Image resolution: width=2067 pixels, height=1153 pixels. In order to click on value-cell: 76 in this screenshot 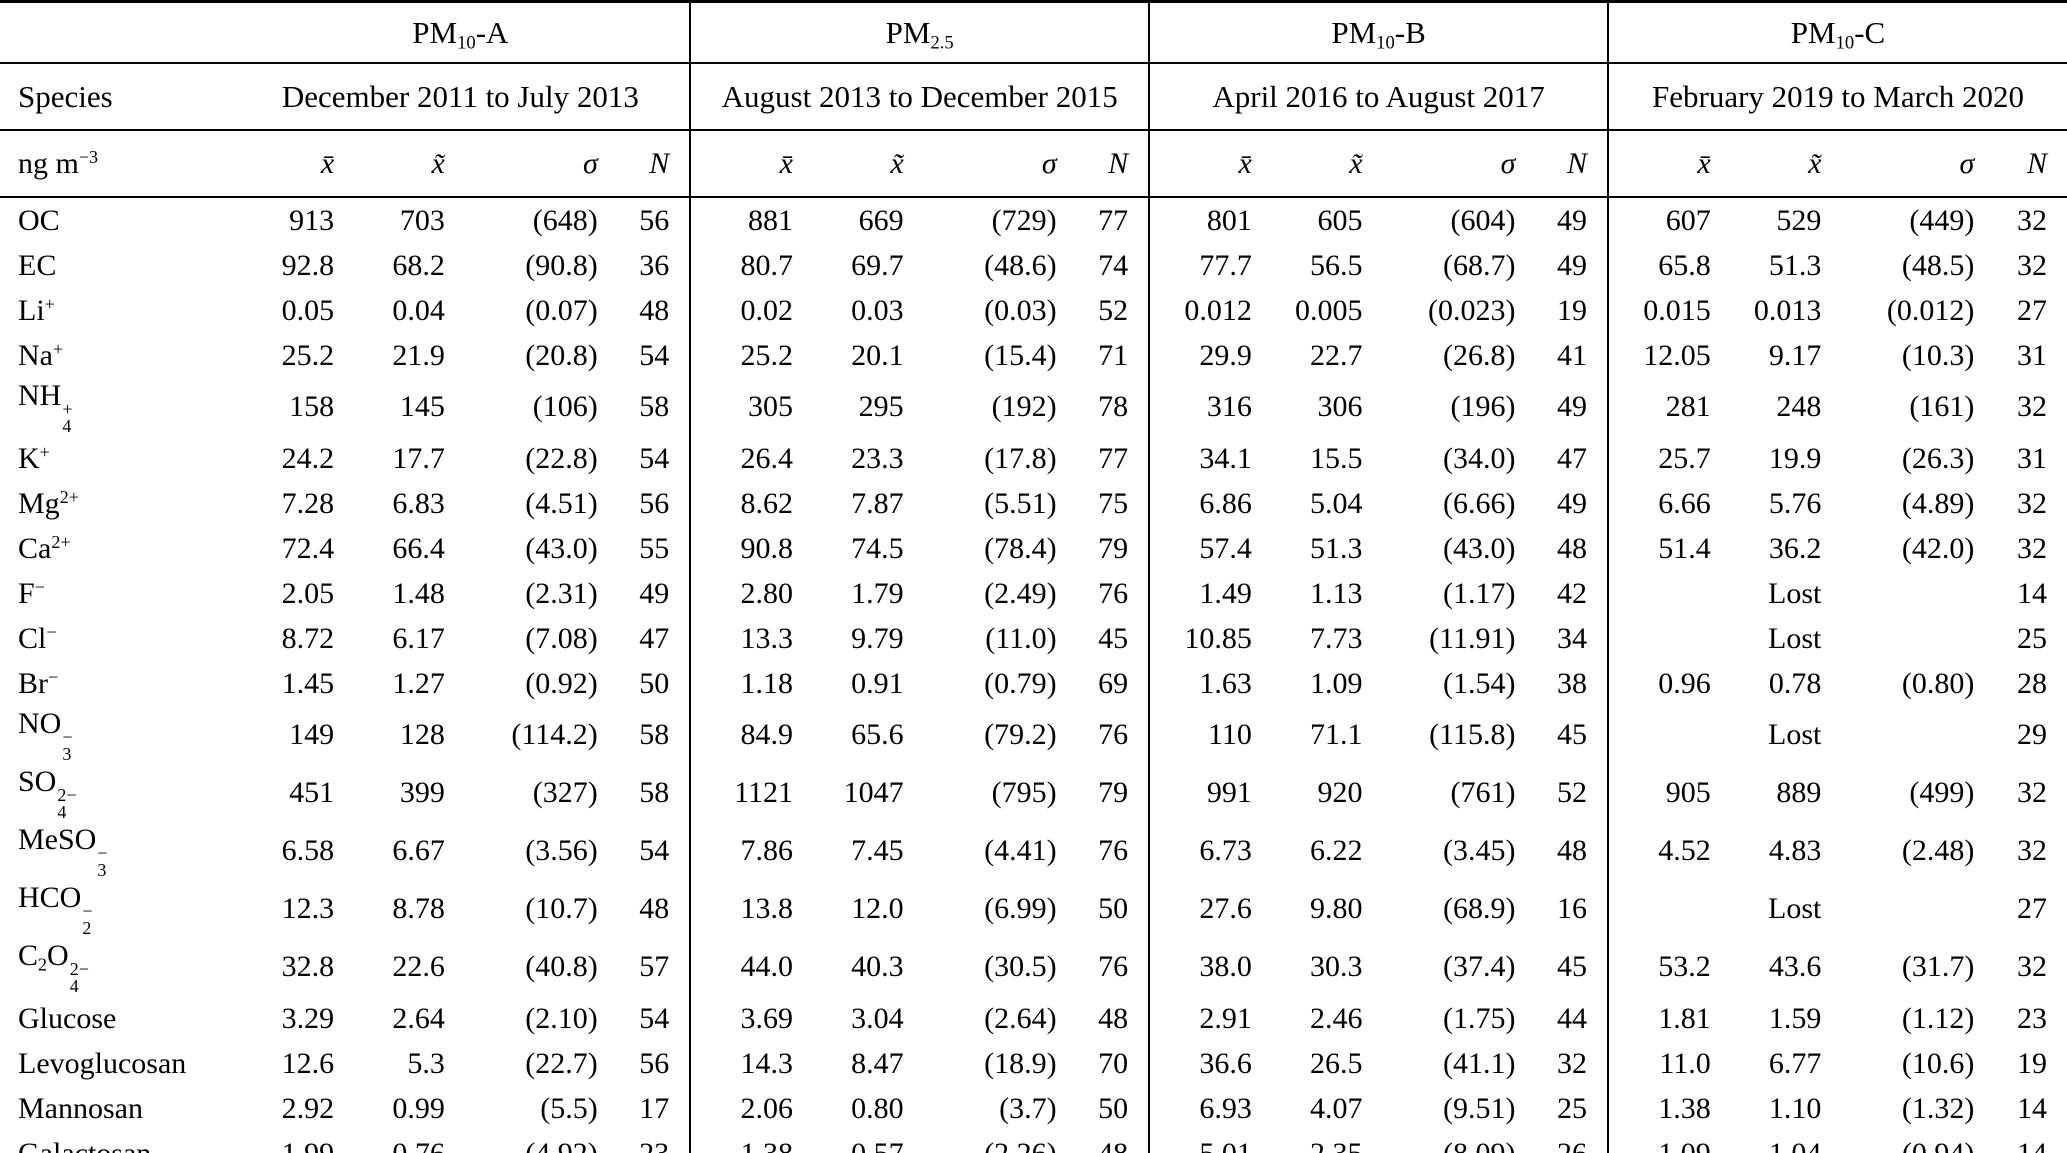, I will do `click(1113, 851)`.